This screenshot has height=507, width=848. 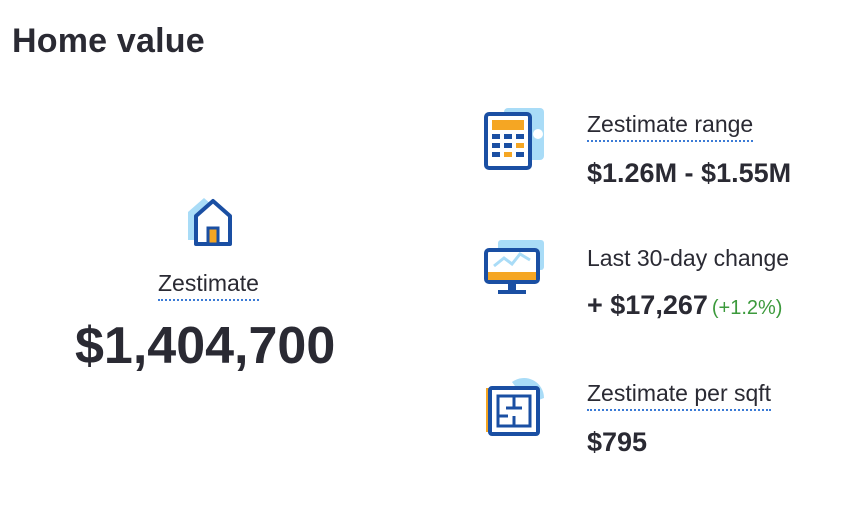 What do you see at coordinates (647, 305) in the screenshot?
I see `change-amount: + $17,267` at bounding box center [647, 305].